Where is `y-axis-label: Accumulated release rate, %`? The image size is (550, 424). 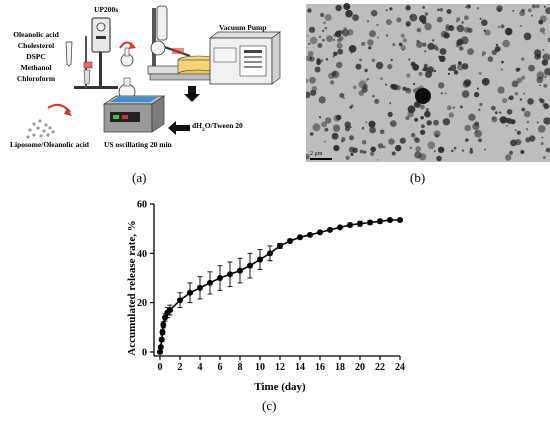 y-axis-label: Accumulated release rate, % is located at coordinates (132, 287).